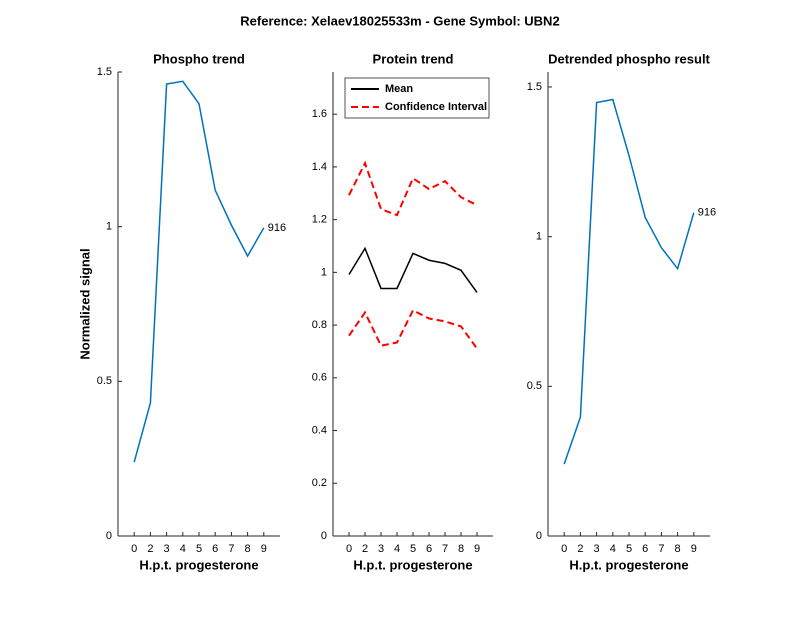  Describe the element at coordinates (319, 378) in the screenshot. I see `y-tick-label: 0.6` at that location.